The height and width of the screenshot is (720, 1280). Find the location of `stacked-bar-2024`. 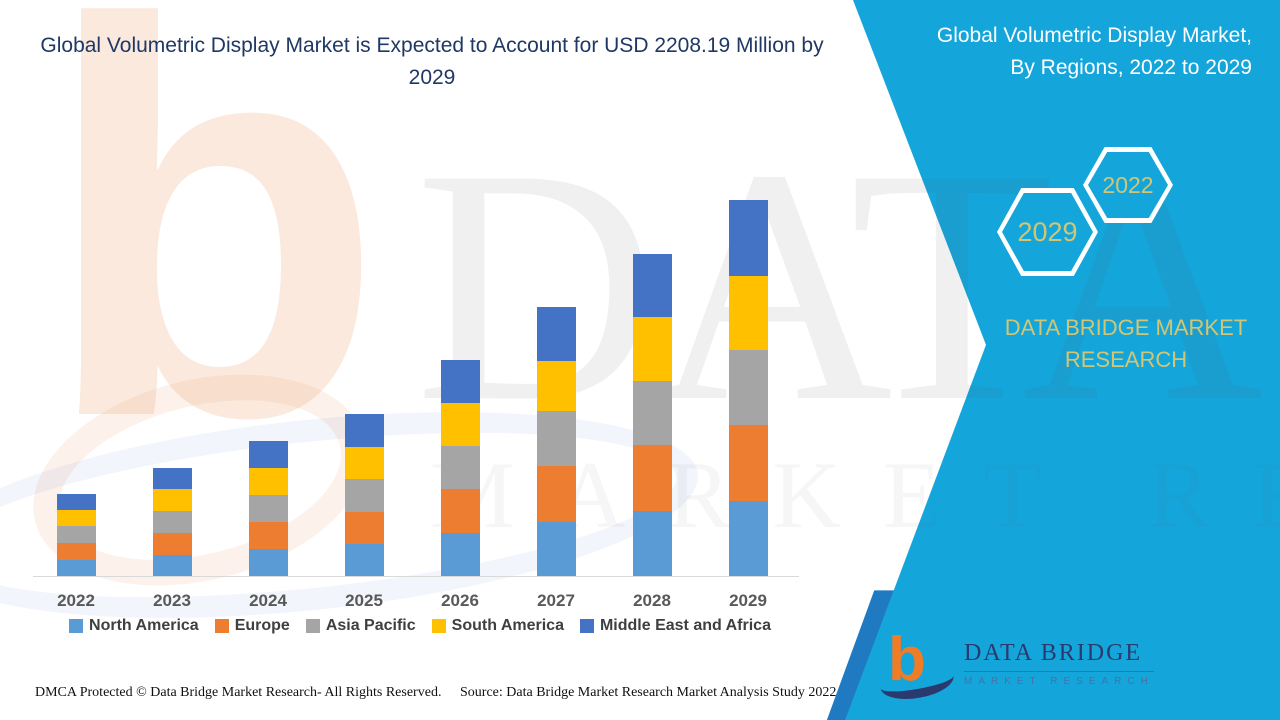

stacked-bar-2024 is located at coordinates (268, 508).